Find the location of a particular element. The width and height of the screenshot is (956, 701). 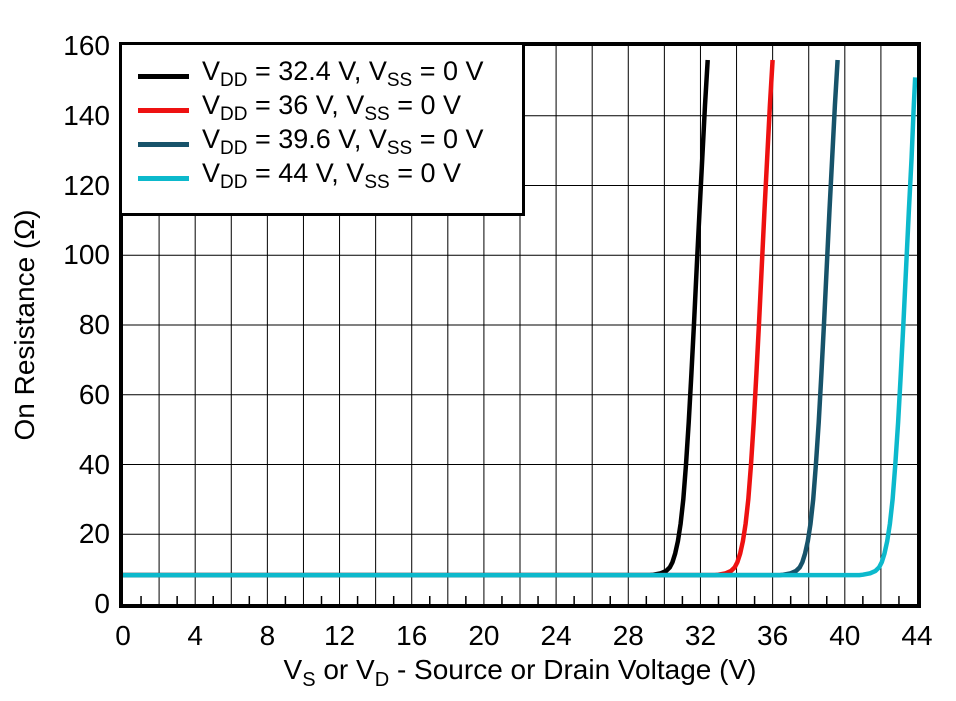

legend-label: VDD = 39.6 V, VSS = 0 V is located at coordinates (343, 144).